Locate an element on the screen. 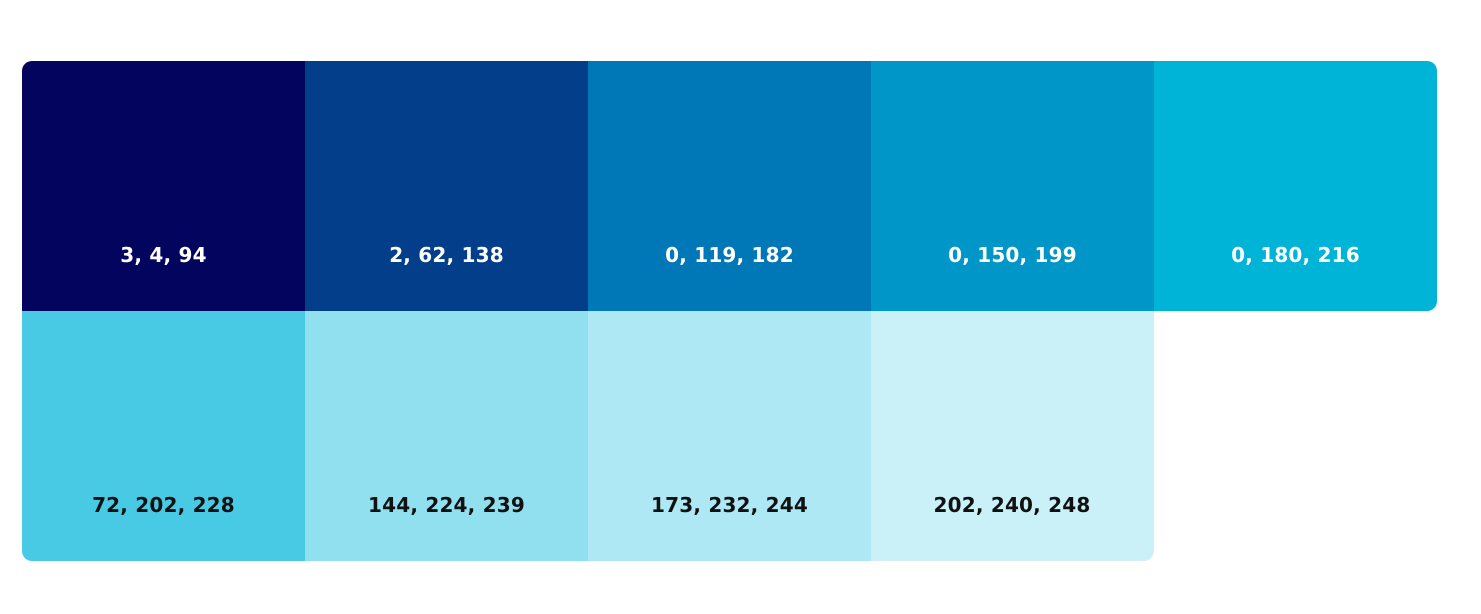  color-swatch: 0, 119, 182 is located at coordinates (729, 186).